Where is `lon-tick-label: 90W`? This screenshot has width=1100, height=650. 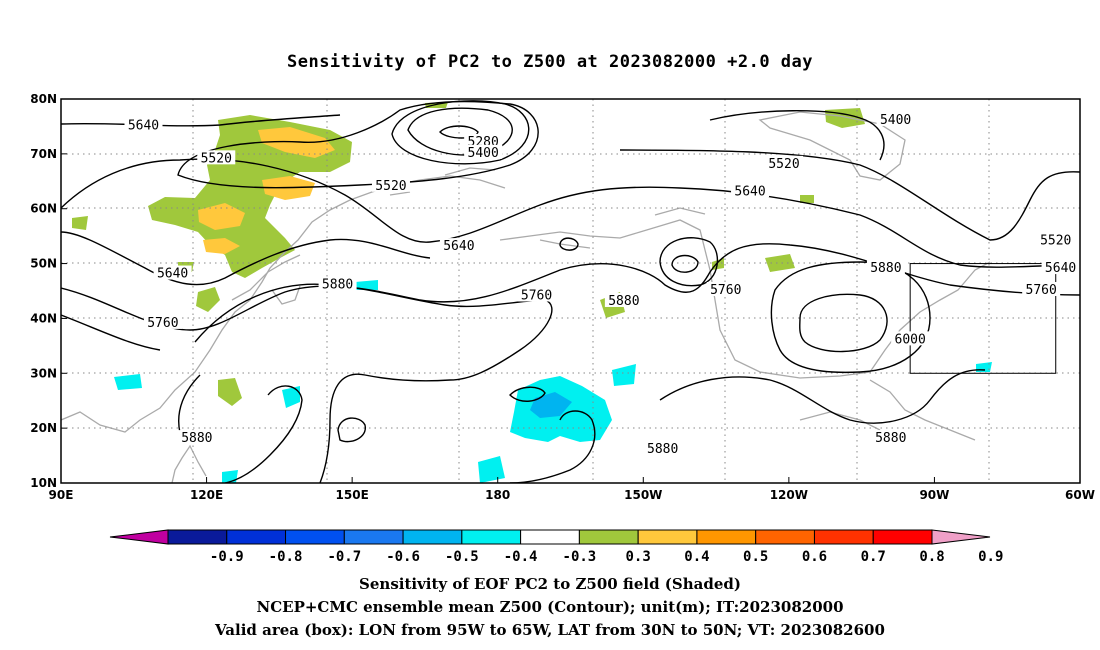 lon-tick-label: 90W is located at coordinates (934, 495).